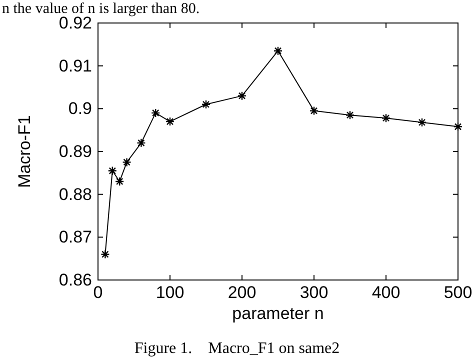 The height and width of the screenshot is (362, 474). I want to click on y-tick-label: 0.87, so click(75, 237).